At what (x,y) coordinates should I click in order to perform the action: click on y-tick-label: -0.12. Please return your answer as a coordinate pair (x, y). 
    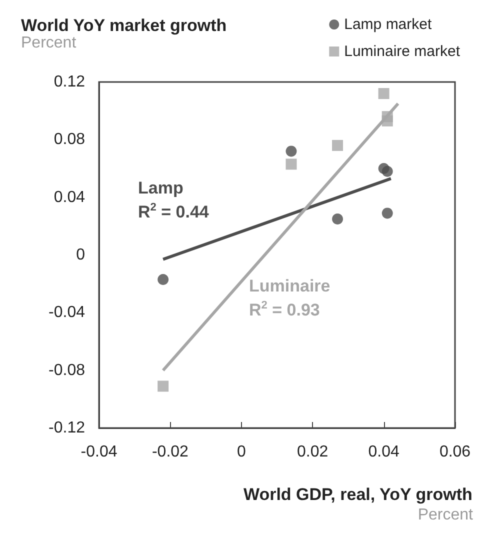
    Looking at the image, I should click on (67, 428).